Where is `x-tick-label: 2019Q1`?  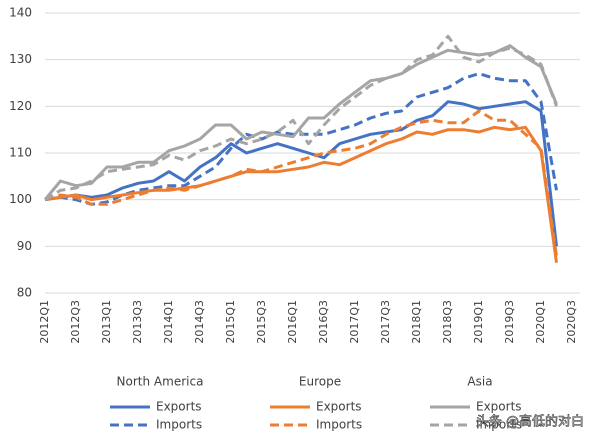 x-tick-label: 2019Q1 is located at coordinates (478, 322).